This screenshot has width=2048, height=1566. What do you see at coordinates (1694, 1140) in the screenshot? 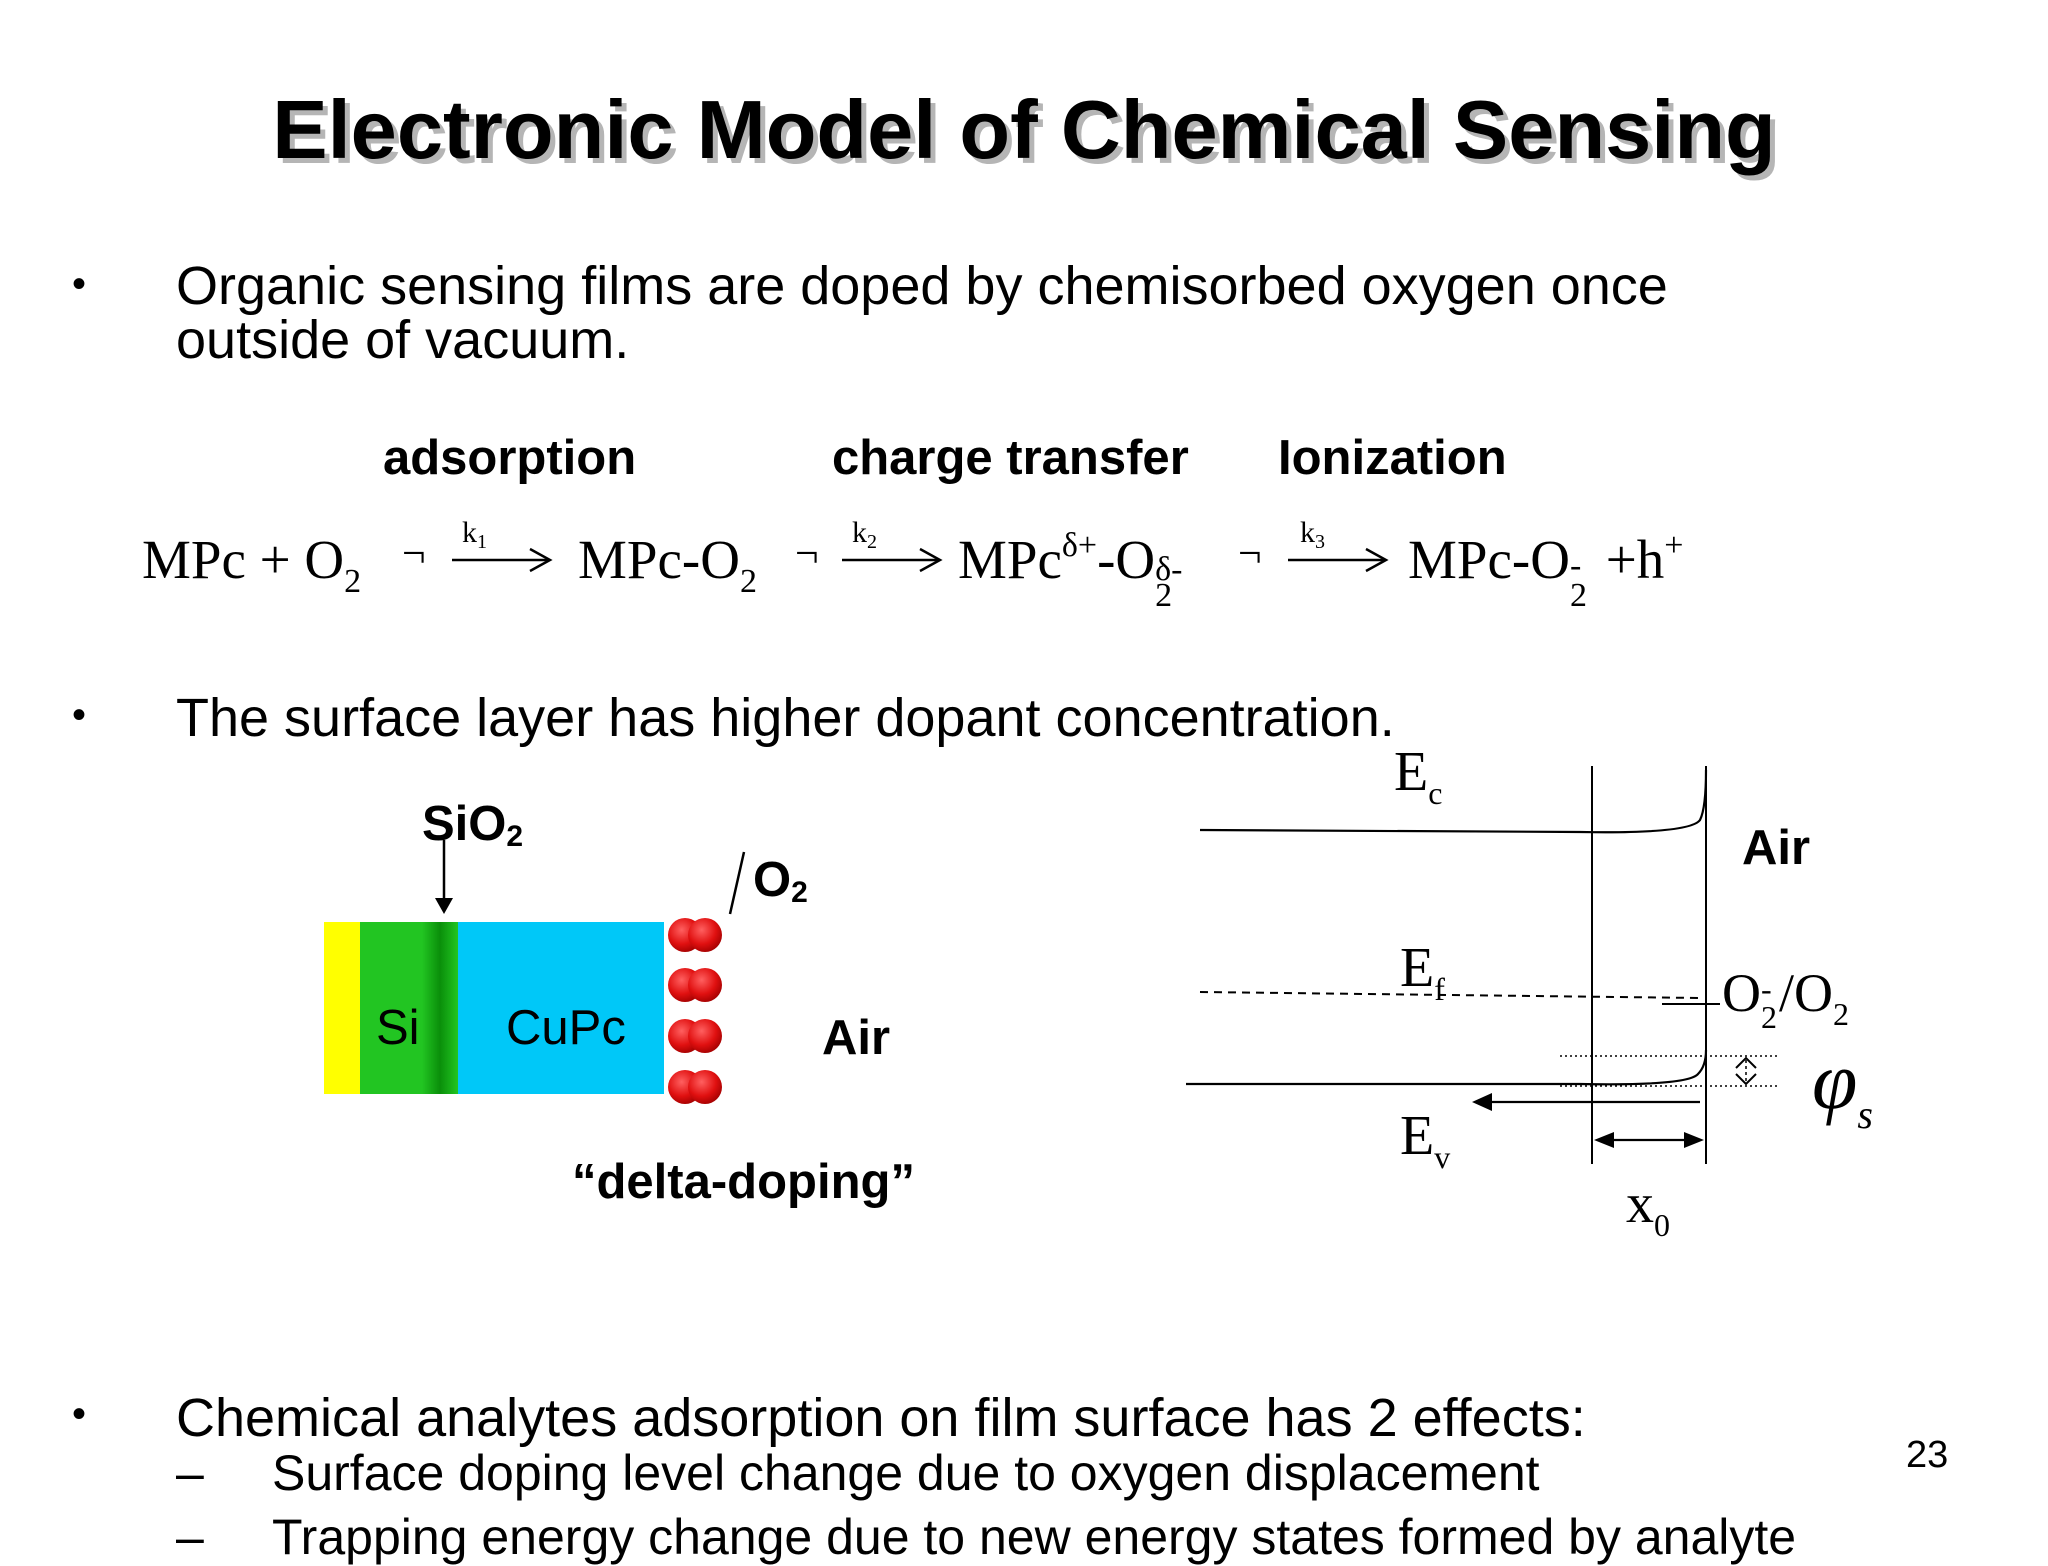
I see `x0-arrow-right` at bounding box center [1694, 1140].